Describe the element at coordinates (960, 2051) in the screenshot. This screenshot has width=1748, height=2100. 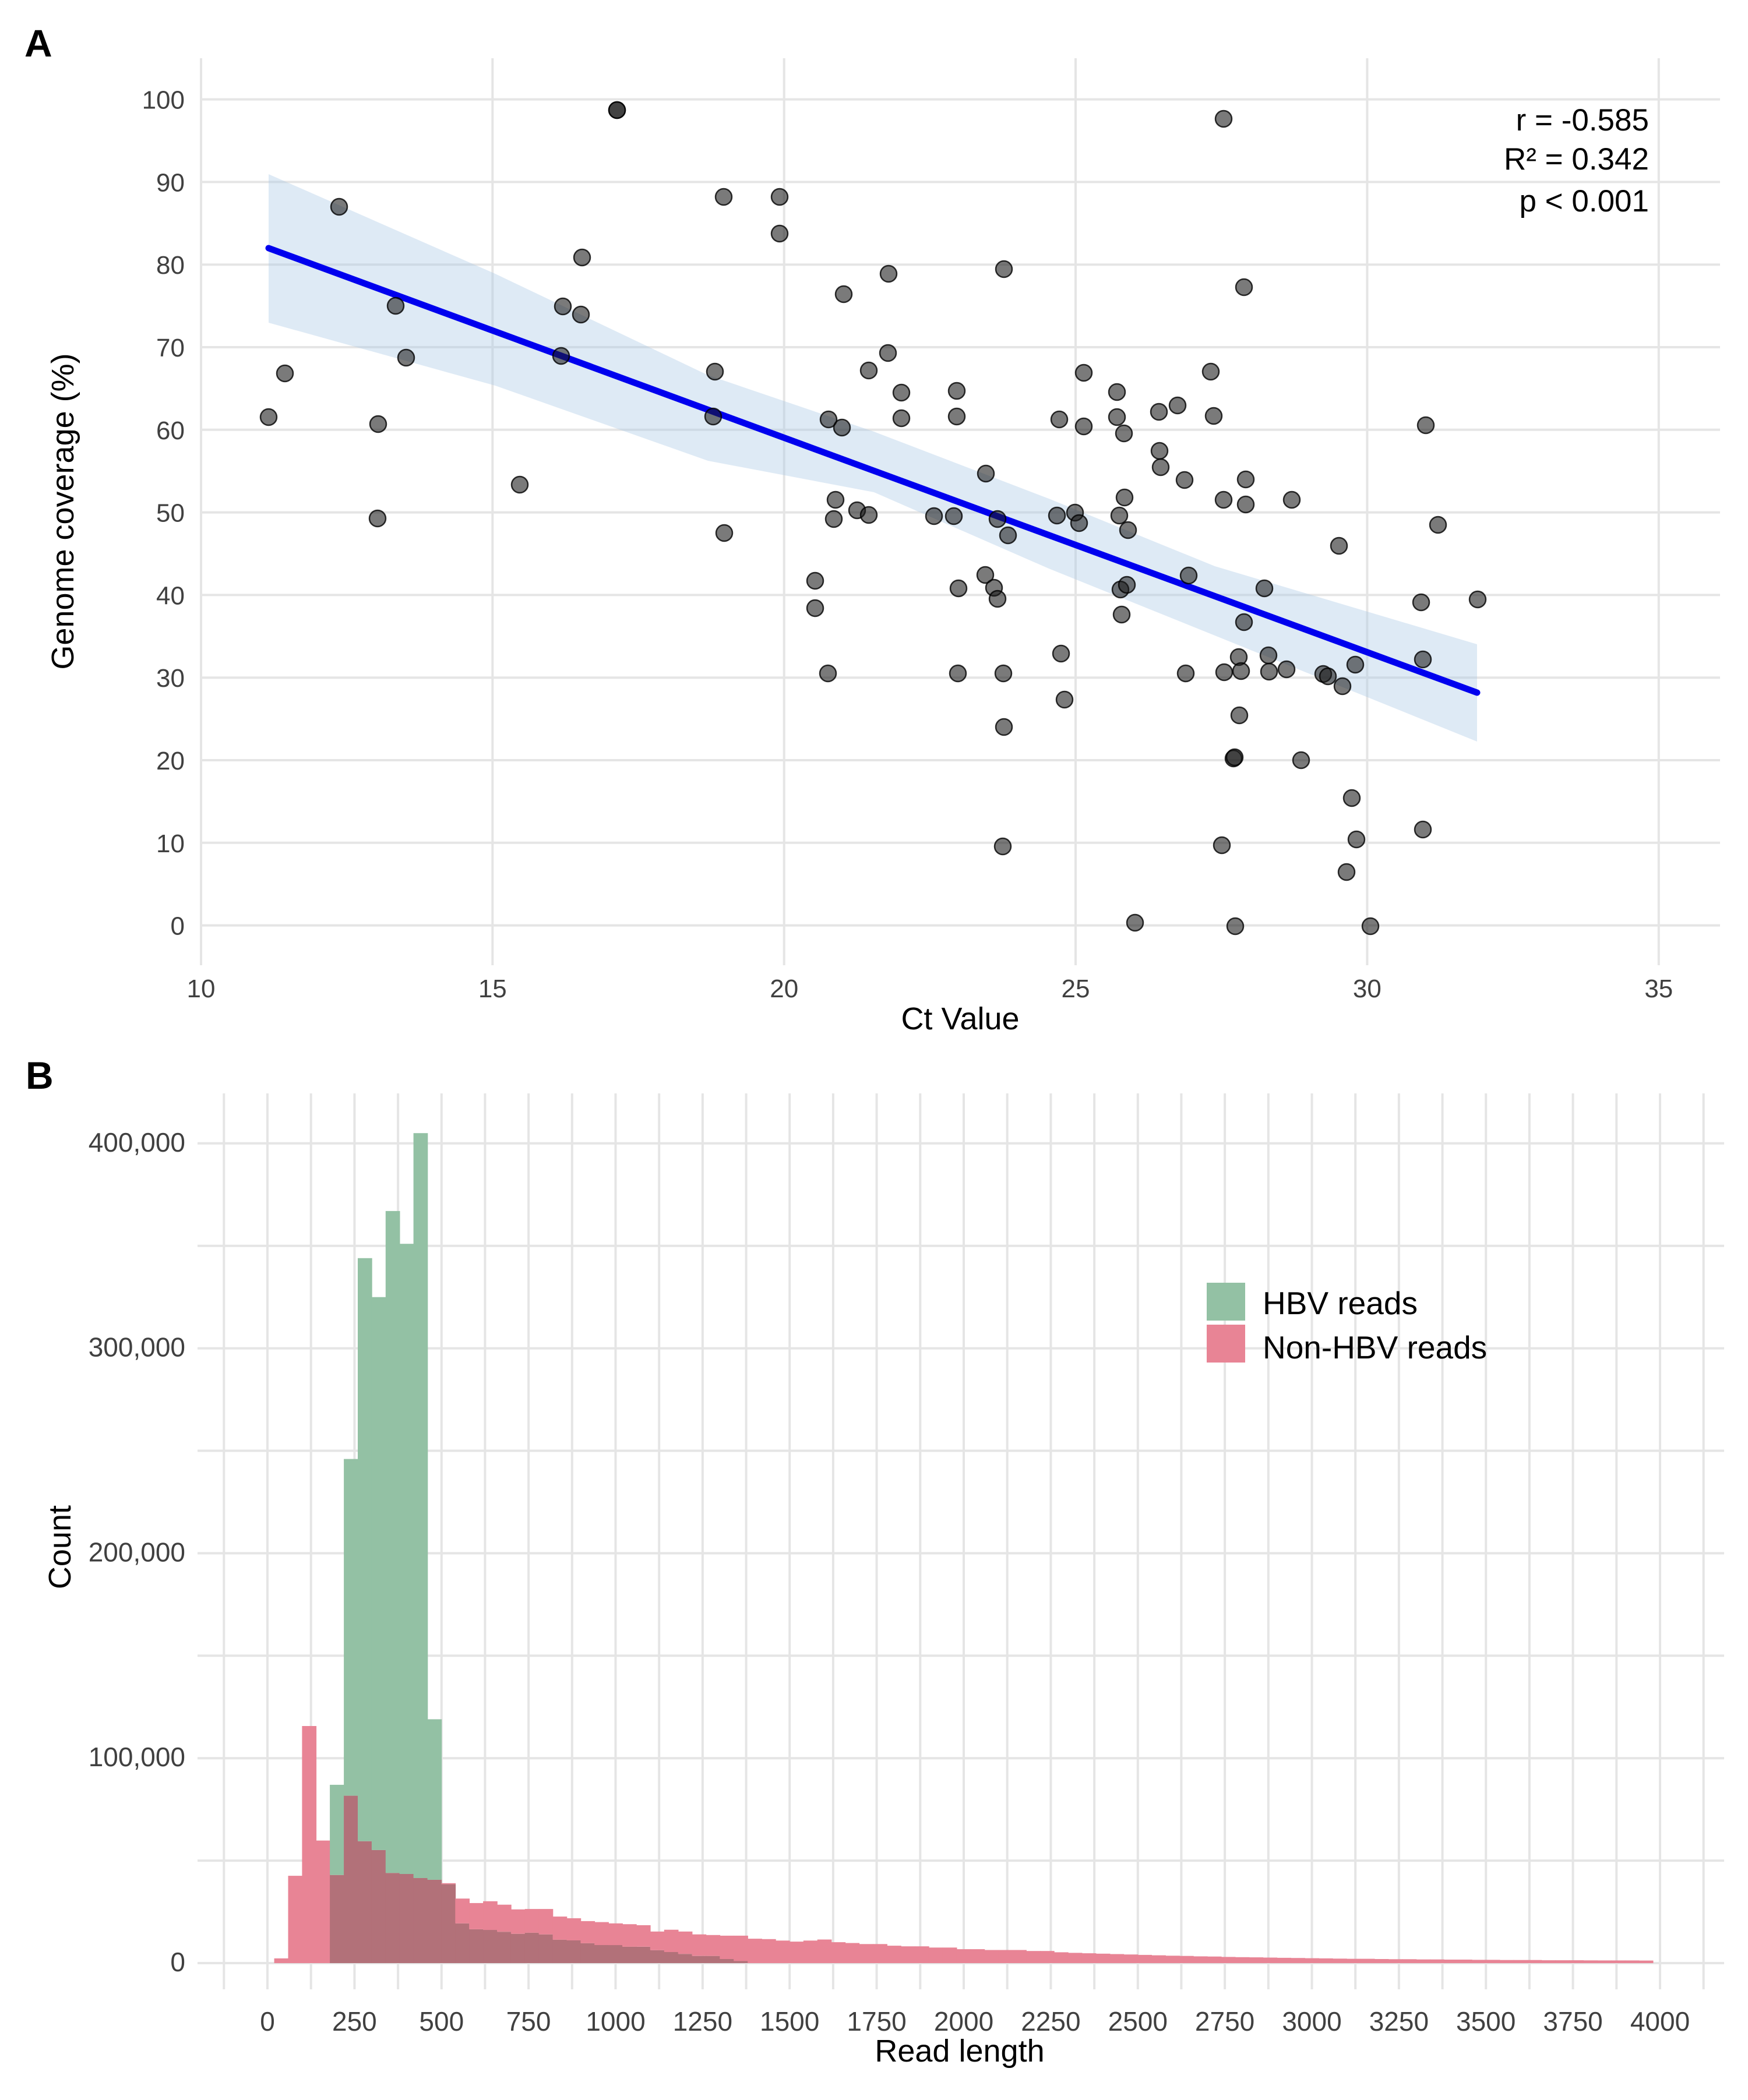
I see `svg-text: Read length` at that location.